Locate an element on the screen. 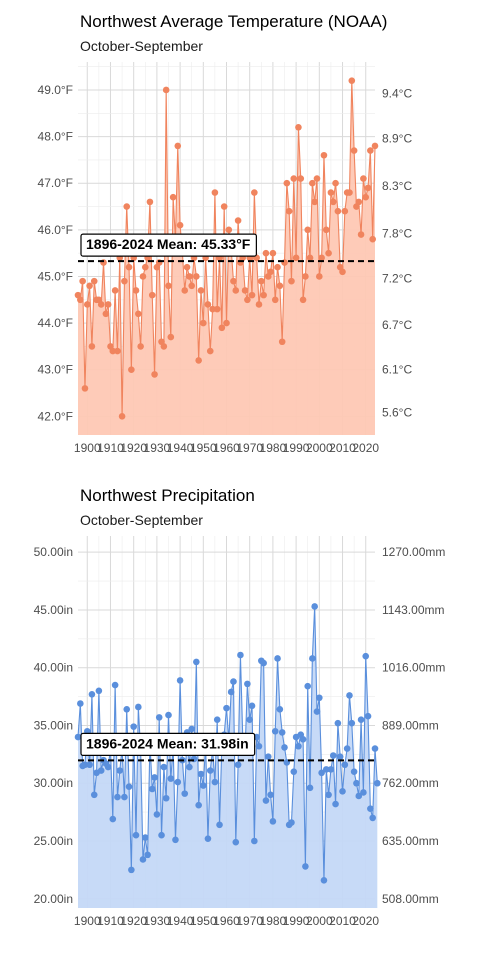  chart-title: Northwest Precipitation is located at coordinates (167, 495).